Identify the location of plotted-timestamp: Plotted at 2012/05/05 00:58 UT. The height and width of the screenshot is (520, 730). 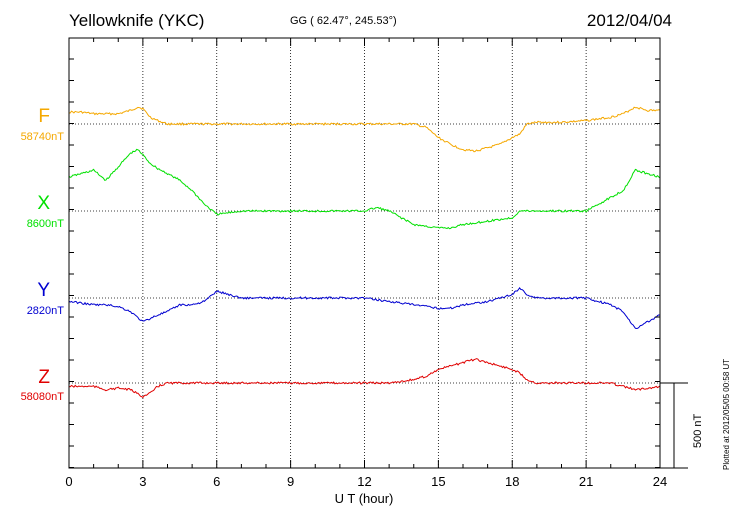
(726, 414).